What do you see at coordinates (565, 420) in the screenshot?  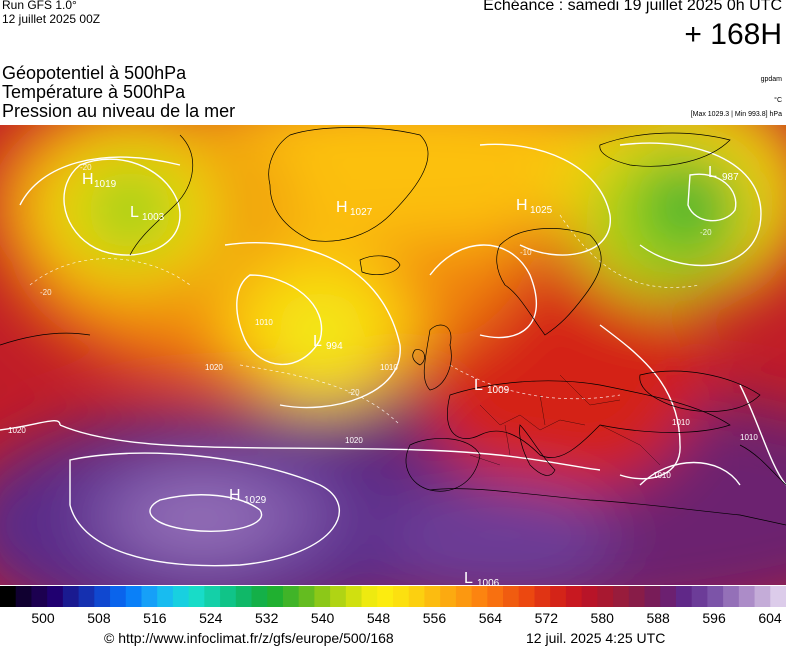 I see `borders` at bounding box center [565, 420].